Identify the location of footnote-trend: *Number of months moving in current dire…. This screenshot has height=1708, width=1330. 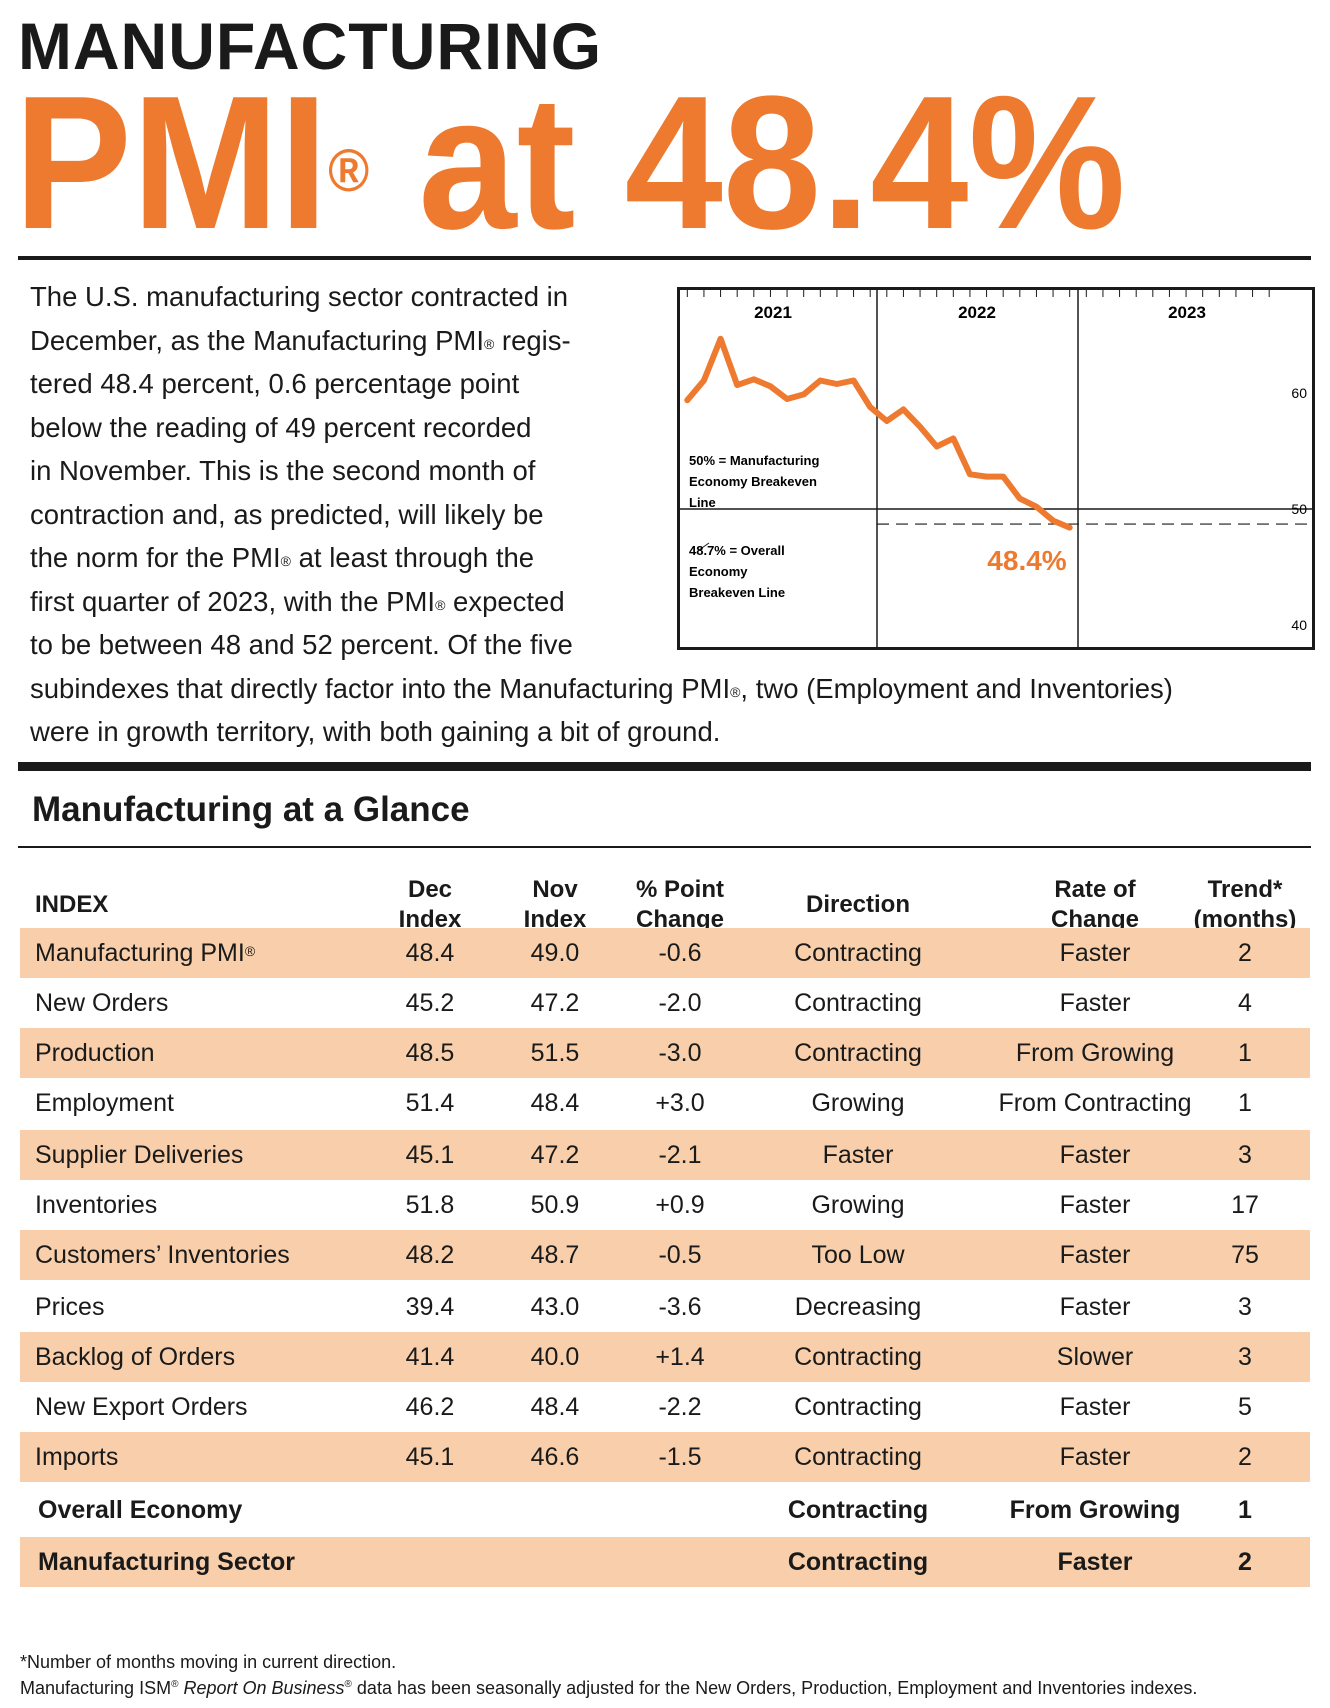
(208, 1662).